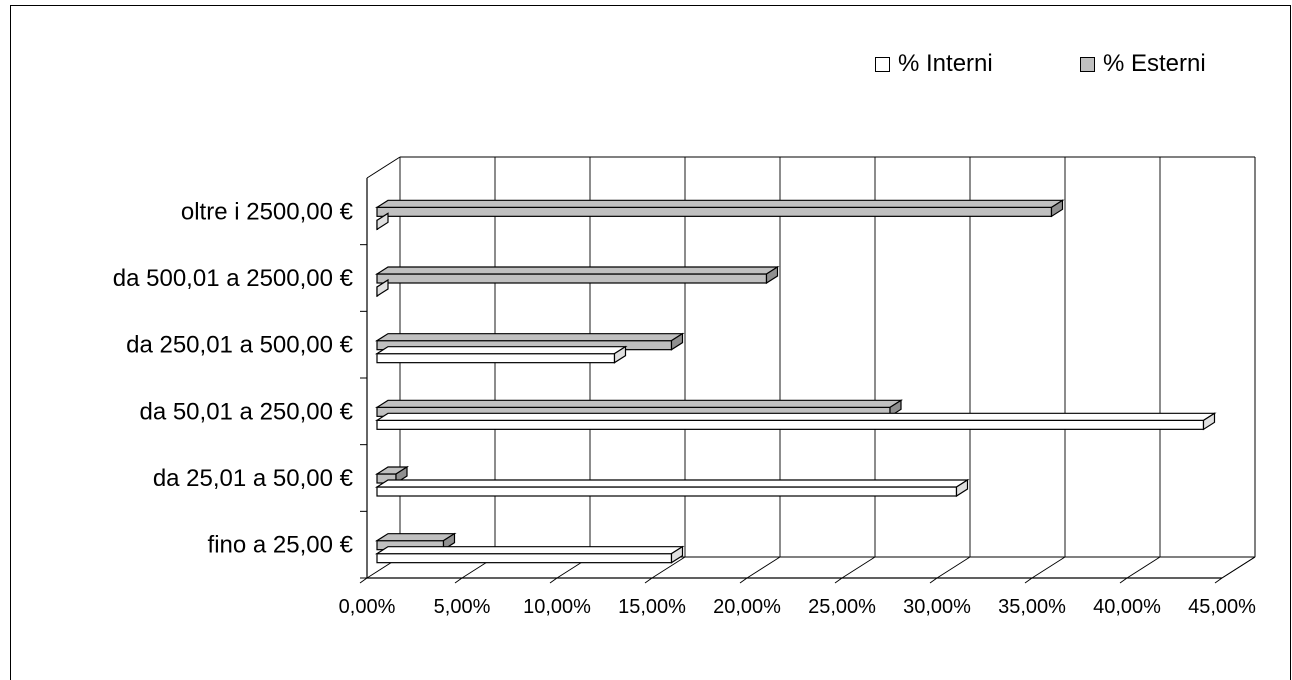 This screenshot has height=680, width=1292. Describe the element at coordinates (246, 411) in the screenshot. I see `y-tick-label: da 50,01 a 250,00 €` at that location.